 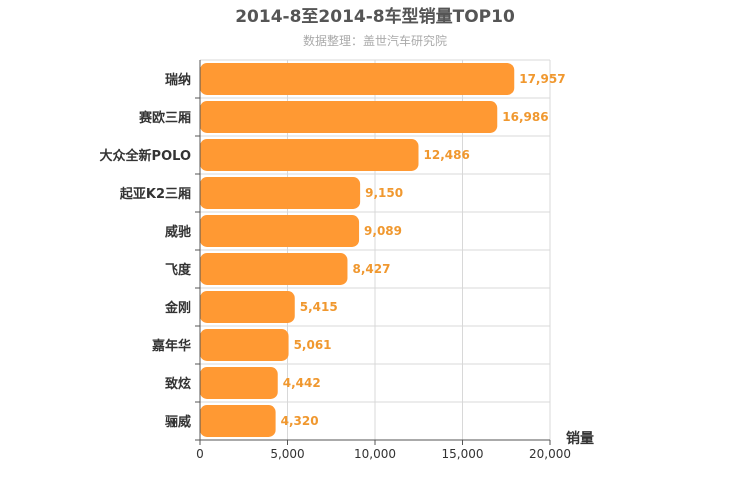 I want to click on x-tick-label: 0, so click(x=200, y=454).